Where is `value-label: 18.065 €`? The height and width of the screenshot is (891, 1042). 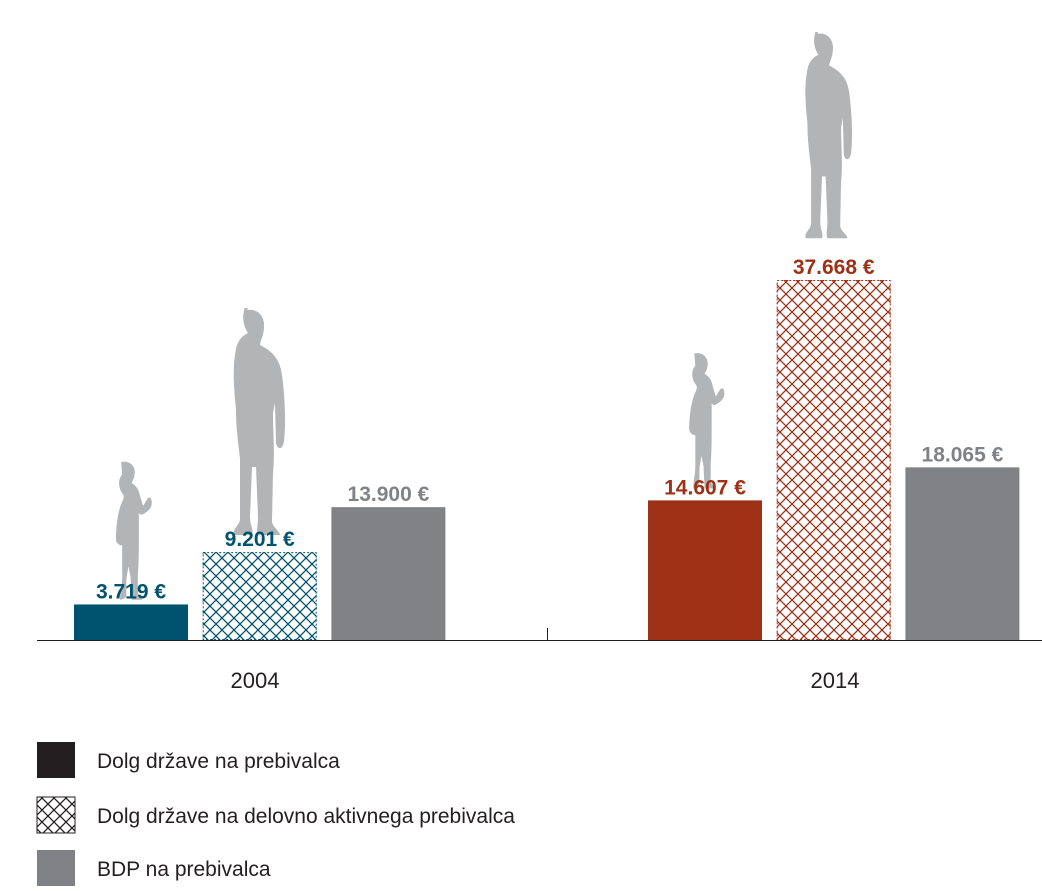 value-label: 18.065 € is located at coordinates (963, 454).